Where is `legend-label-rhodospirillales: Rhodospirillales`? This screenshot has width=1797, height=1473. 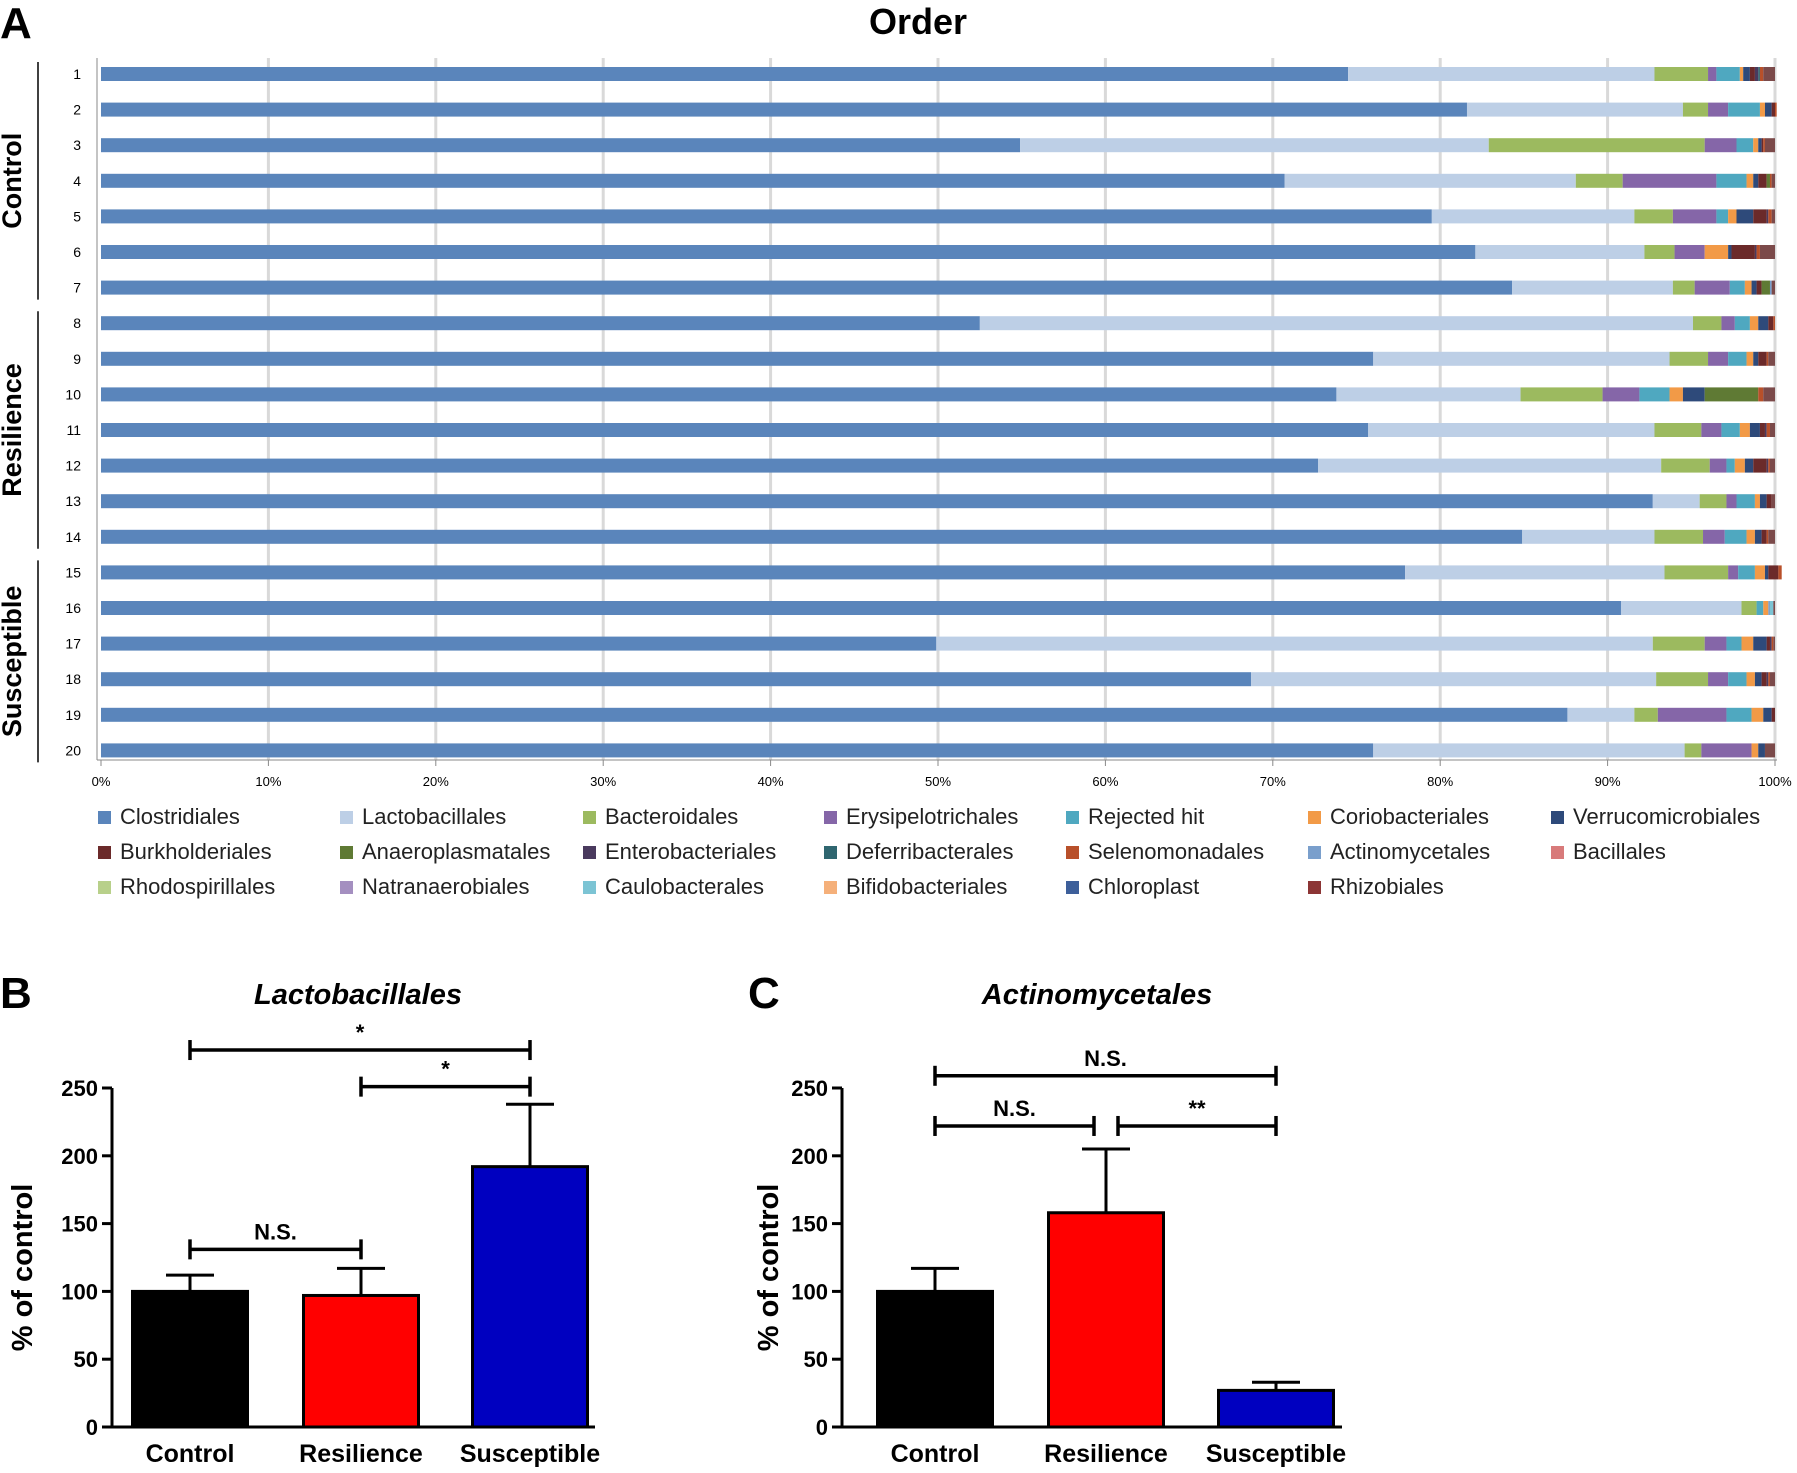 legend-label-rhodospirillales: Rhodospirillales is located at coordinates (197, 886).